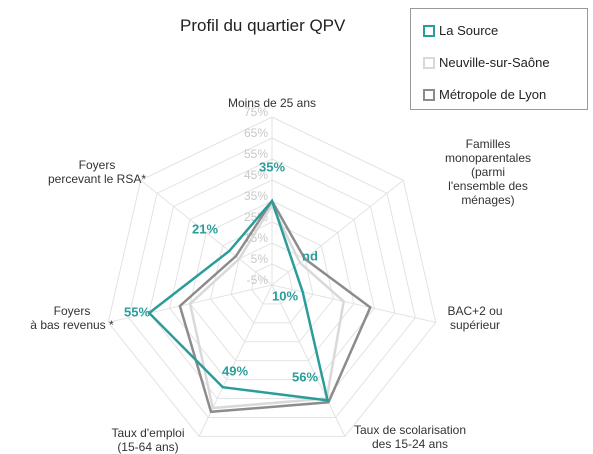 This screenshot has width=593, height=454. What do you see at coordinates (256, 154) in the screenshot?
I see `y-tick-label: 55%` at bounding box center [256, 154].